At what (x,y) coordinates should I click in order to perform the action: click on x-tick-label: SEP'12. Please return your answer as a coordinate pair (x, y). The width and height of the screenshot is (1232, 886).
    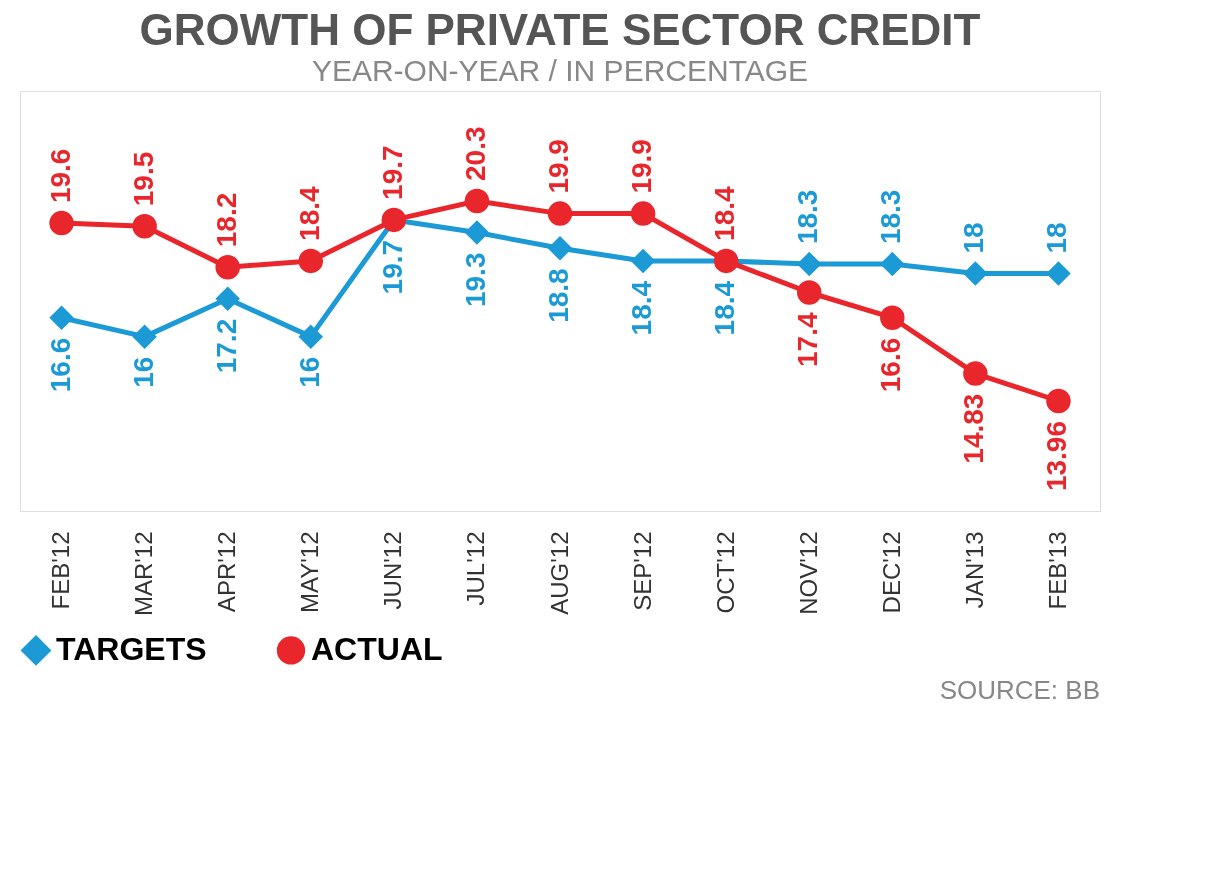
    Looking at the image, I should click on (642, 571).